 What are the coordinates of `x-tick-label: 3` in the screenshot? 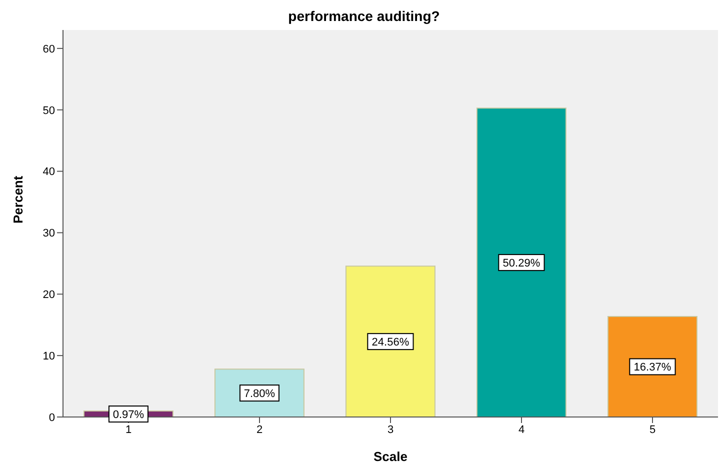 It's located at (390, 430).